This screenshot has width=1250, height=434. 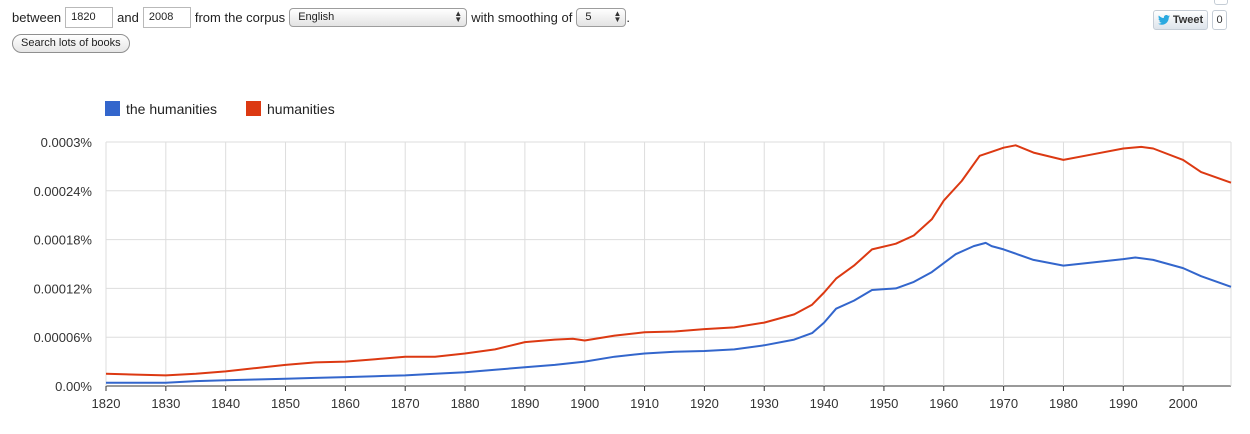 I want to click on x-tick-label: 1990, so click(x=1123, y=403).